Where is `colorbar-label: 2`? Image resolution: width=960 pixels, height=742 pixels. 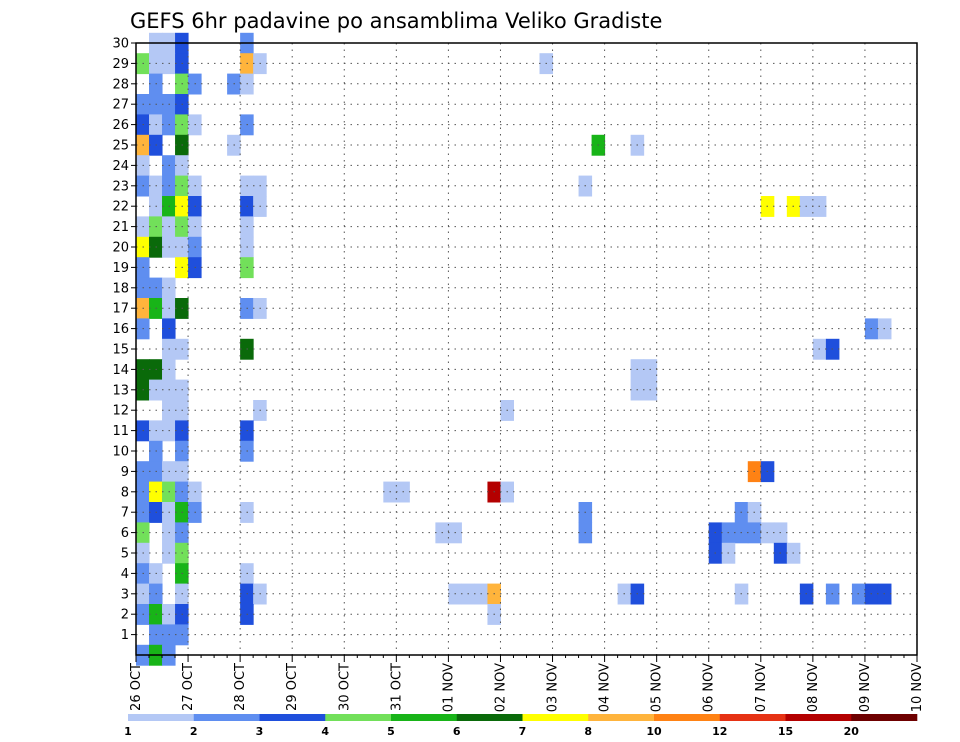 colorbar-label: 2 is located at coordinates (194, 731).